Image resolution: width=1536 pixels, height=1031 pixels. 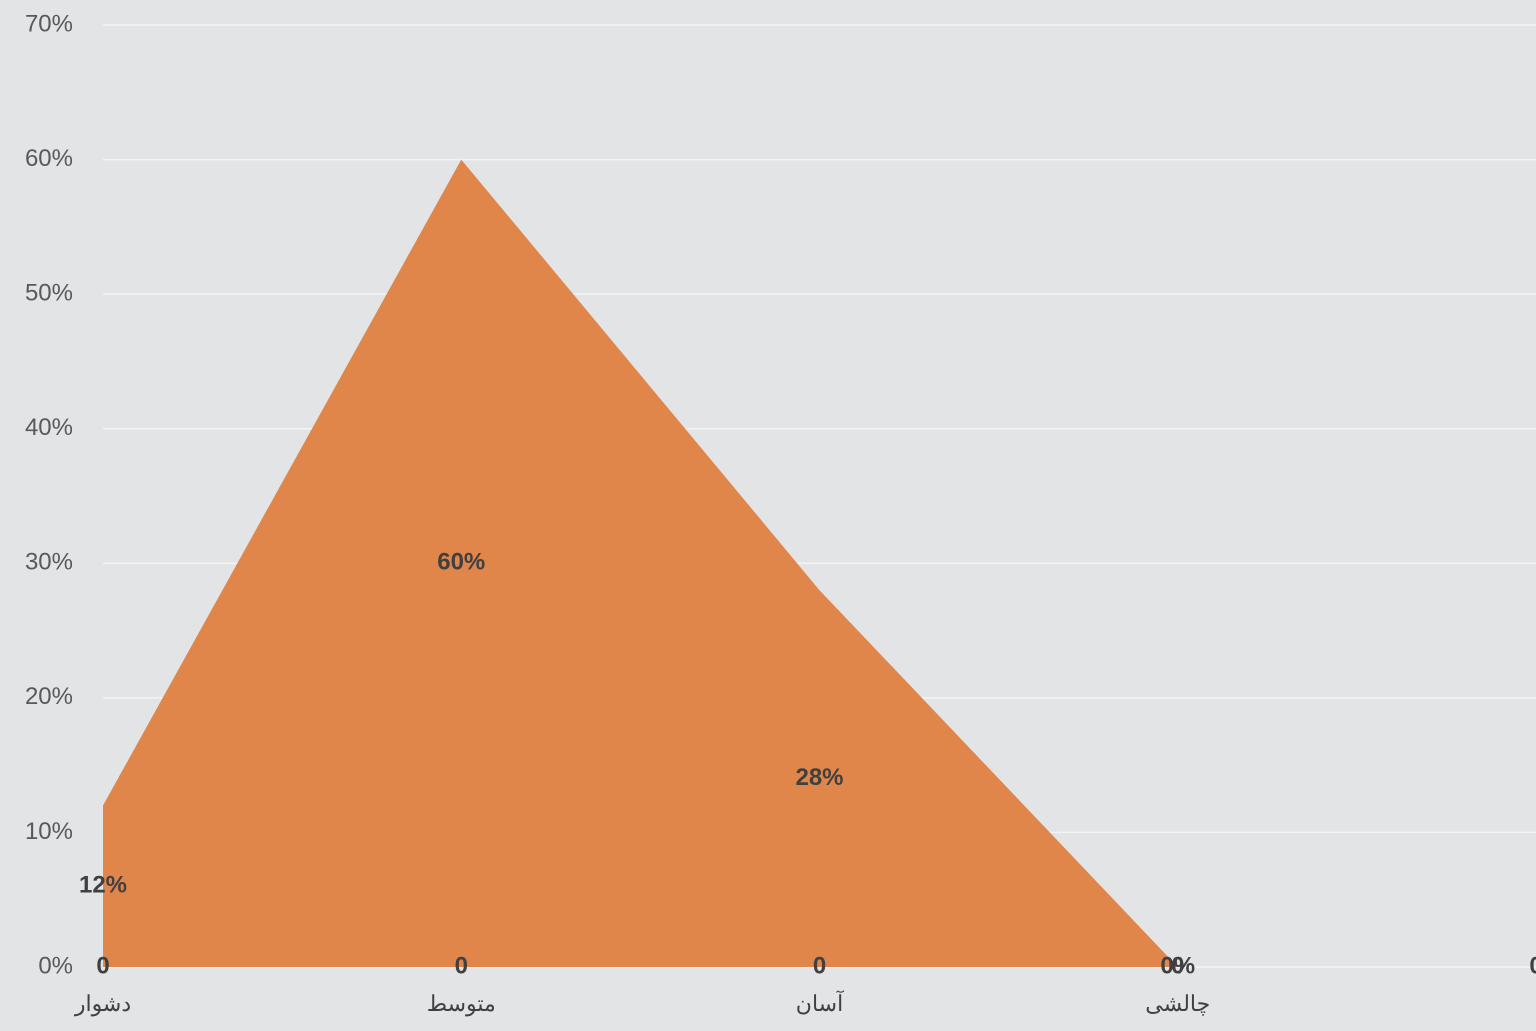 I want to click on y-tick-label: 60%, so click(x=49, y=158).